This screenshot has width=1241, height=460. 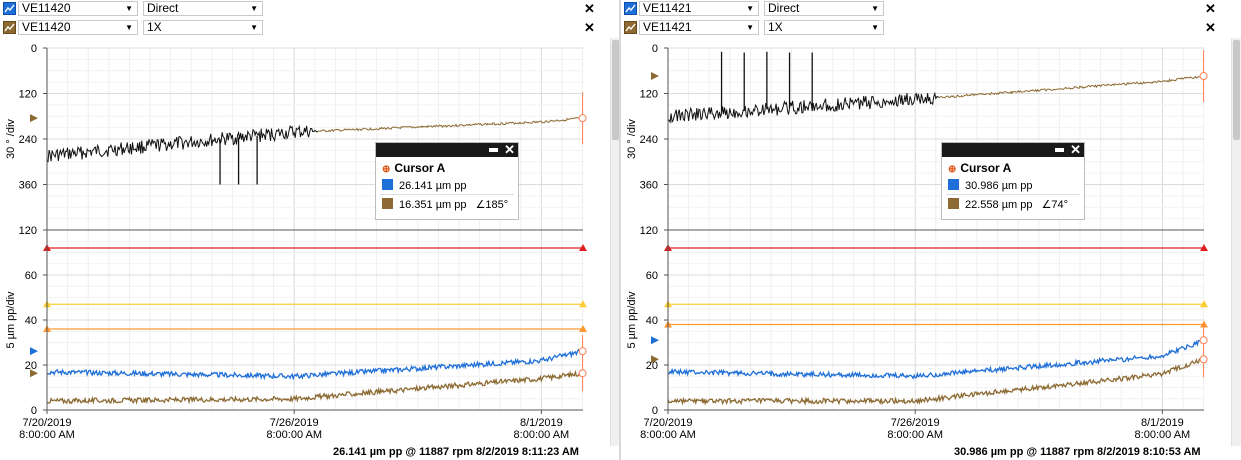 What do you see at coordinates (28, 140) in the screenshot?
I see `phase-tick-label: 240` at bounding box center [28, 140].